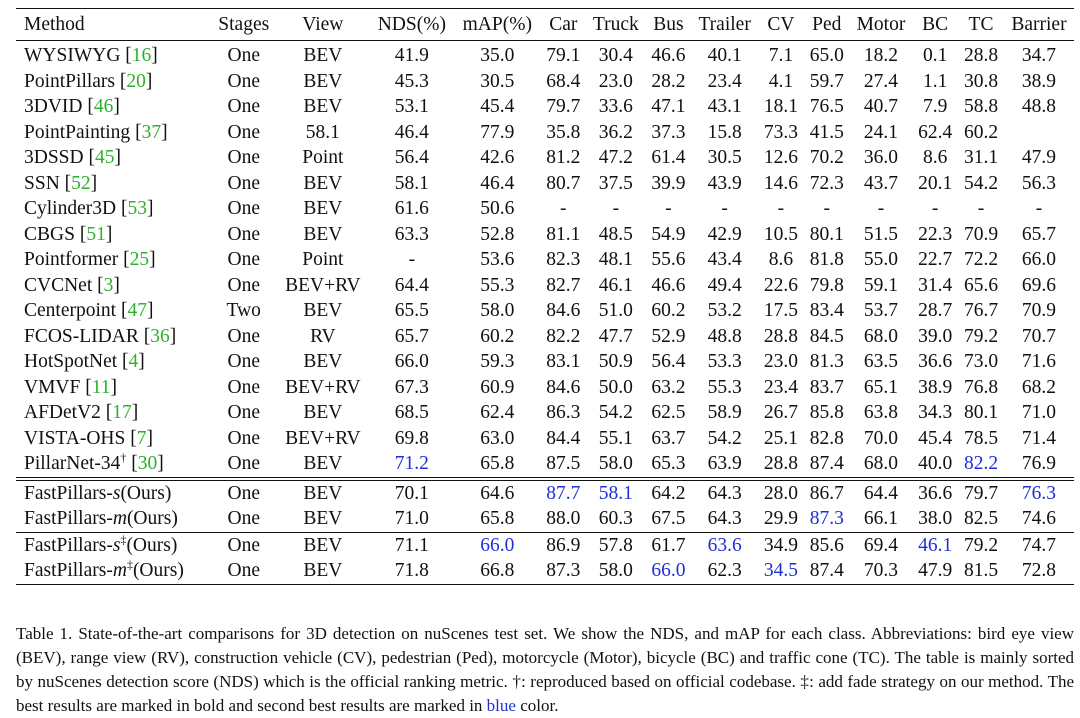 Image resolution: width=1080 pixels, height=718 pixels. What do you see at coordinates (935, 106) in the screenshot?
I see `value-cell: 7.9` at bounding box center [935, 106].